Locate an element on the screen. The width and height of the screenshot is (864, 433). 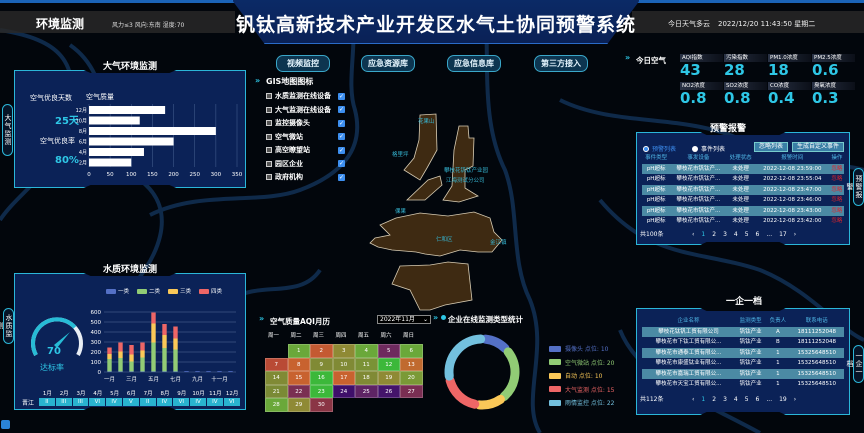
nav-emergency-info: 应急信息库 is located at coordinates (474, 63).